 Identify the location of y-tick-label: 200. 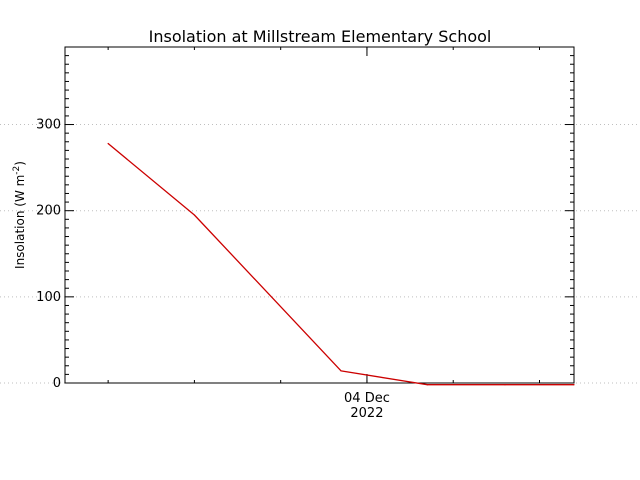
(48, 211).